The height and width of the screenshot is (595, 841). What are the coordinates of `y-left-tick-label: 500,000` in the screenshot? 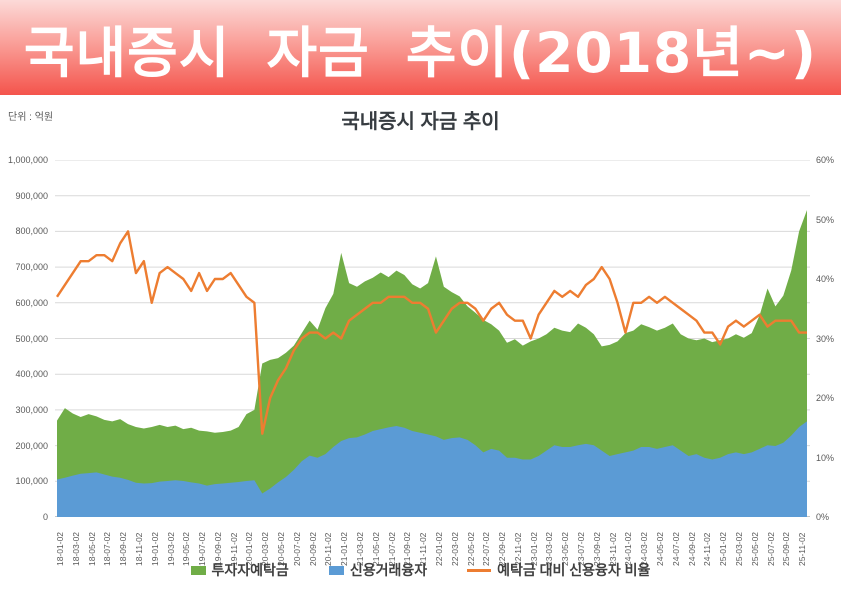 It's located at (31, 338).